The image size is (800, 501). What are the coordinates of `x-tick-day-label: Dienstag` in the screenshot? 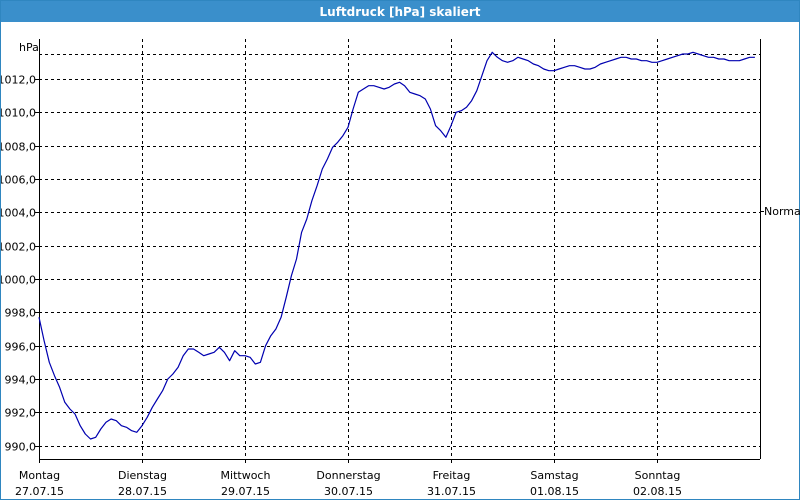 It's located at (142, 475).